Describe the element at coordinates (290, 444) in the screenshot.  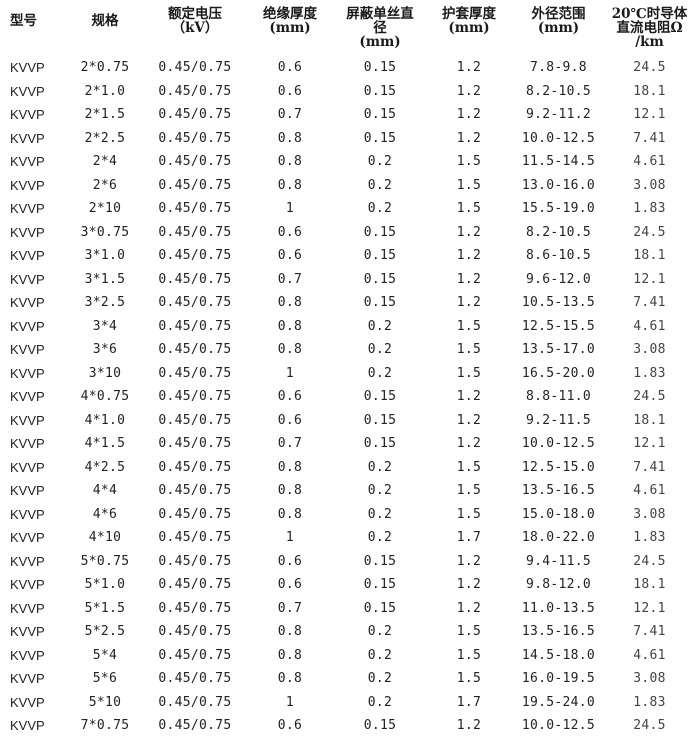
I see `cell-insulation: 0.7` at that location.